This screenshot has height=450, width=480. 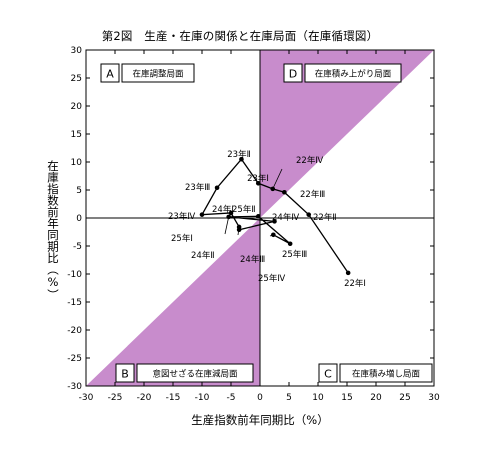 What do you see at coordinates (289, 398) in the screenshot?
I see `x-tick-label: 5` at bounding box center [289, 398].